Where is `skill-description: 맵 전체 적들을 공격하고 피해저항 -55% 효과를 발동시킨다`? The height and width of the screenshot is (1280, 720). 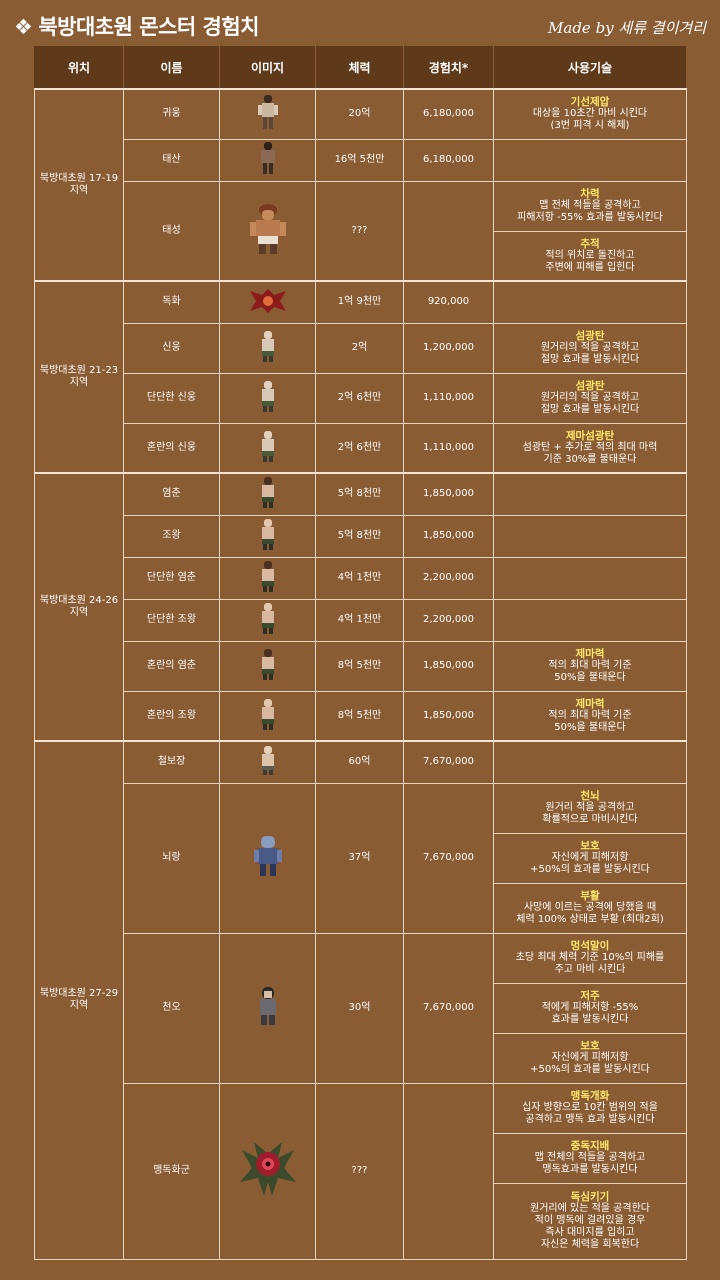 skill-description: 맵 전체 적들을 공격하고 피해저항 -55% 효과를 발동시킨다 is located at coordinates (590, 211).